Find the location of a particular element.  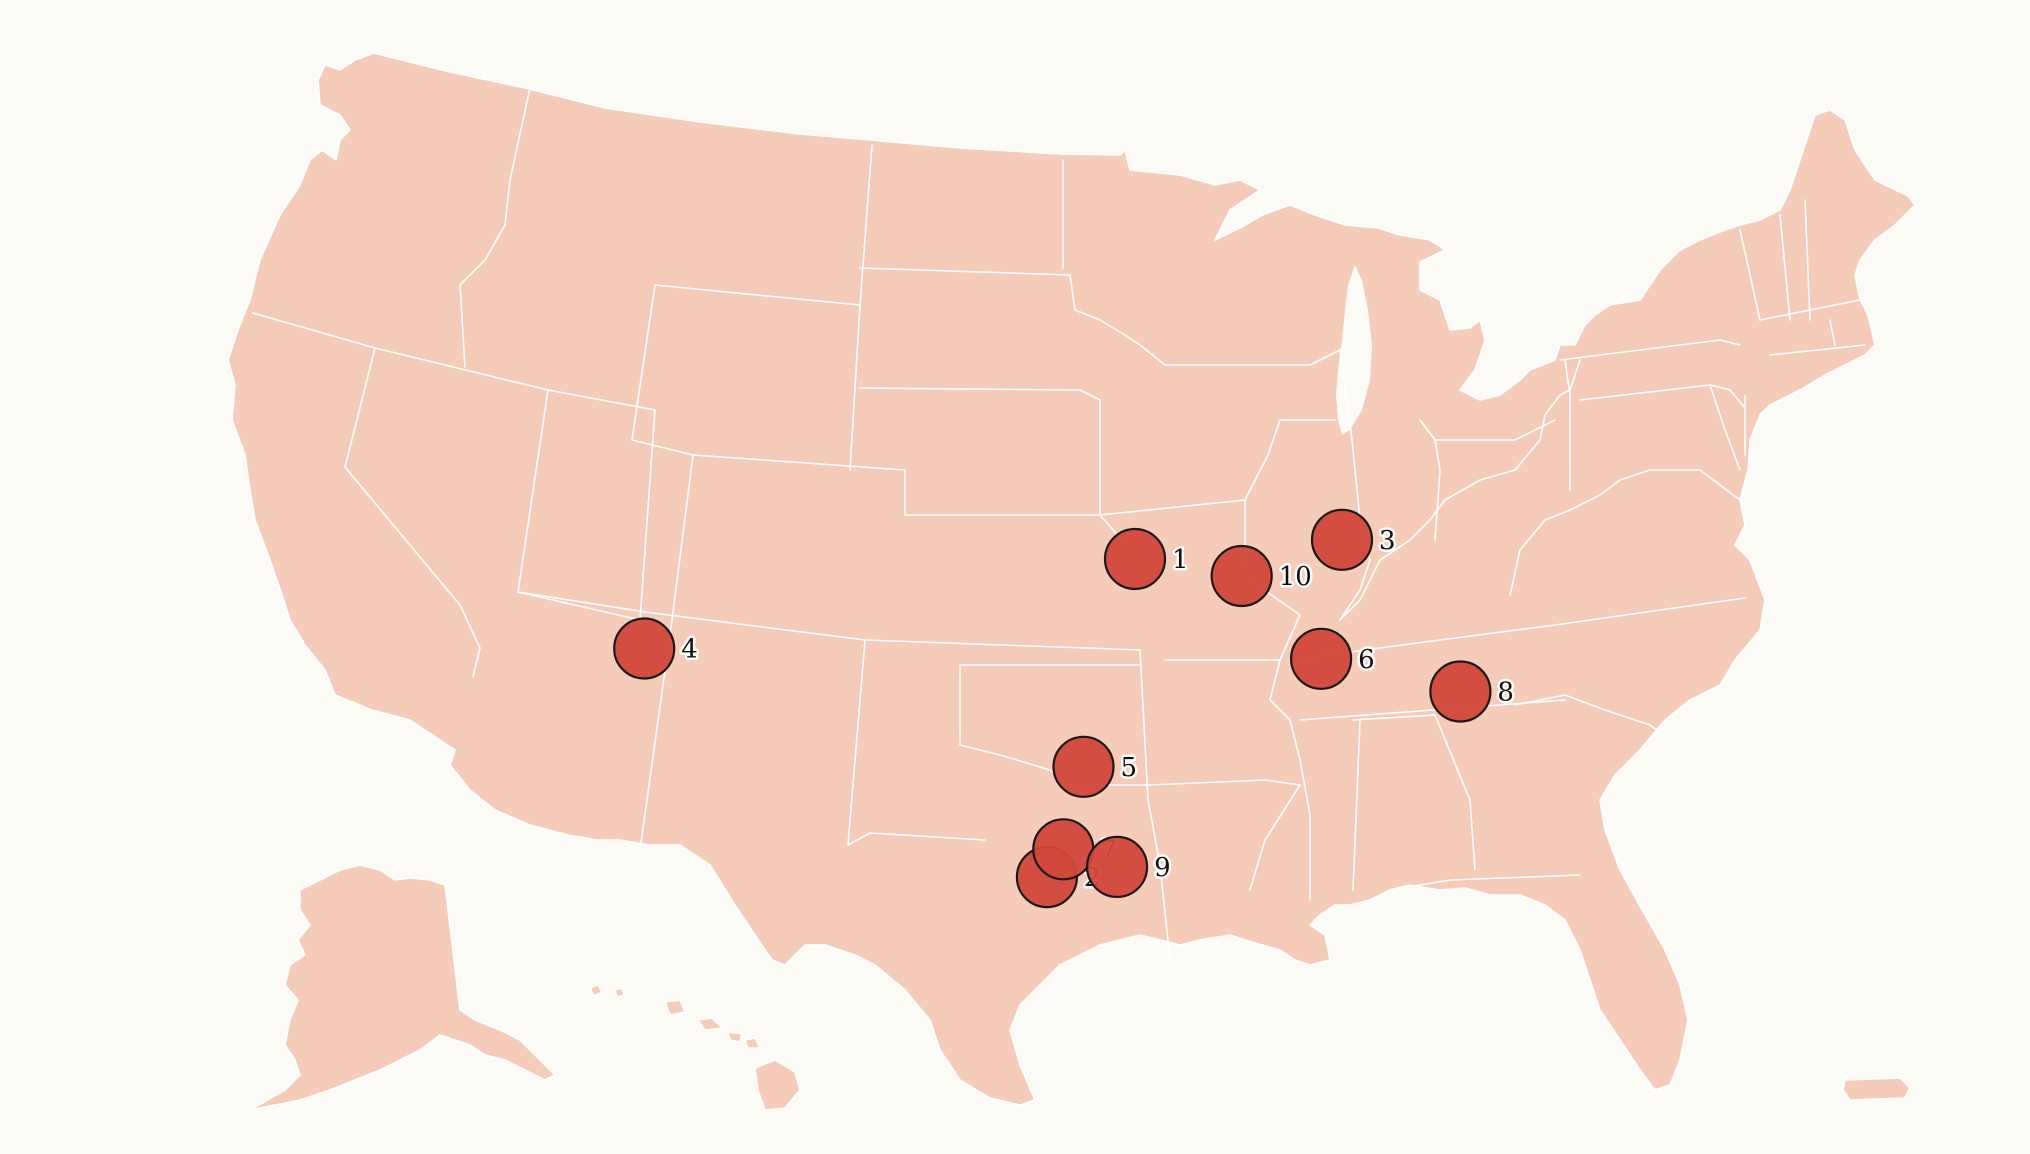

city-marker-3: 3 is located at coordinates (1354, 539).